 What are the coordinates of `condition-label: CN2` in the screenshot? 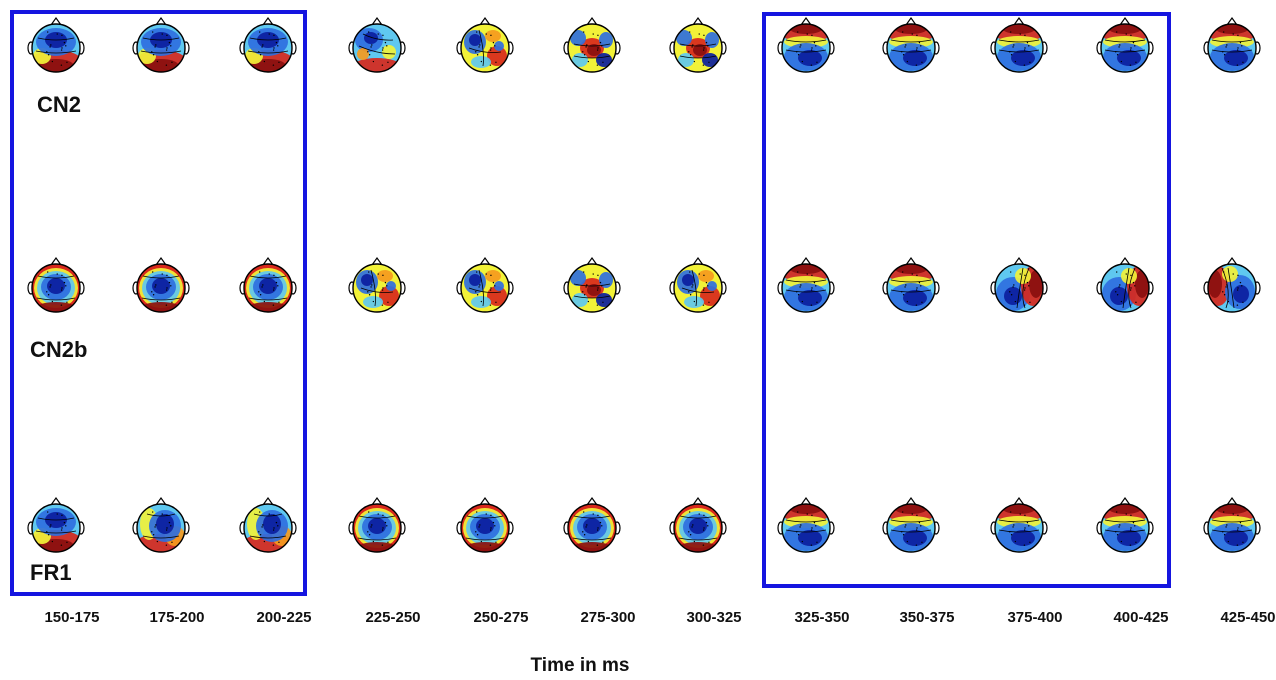 It's located at (59, 104).